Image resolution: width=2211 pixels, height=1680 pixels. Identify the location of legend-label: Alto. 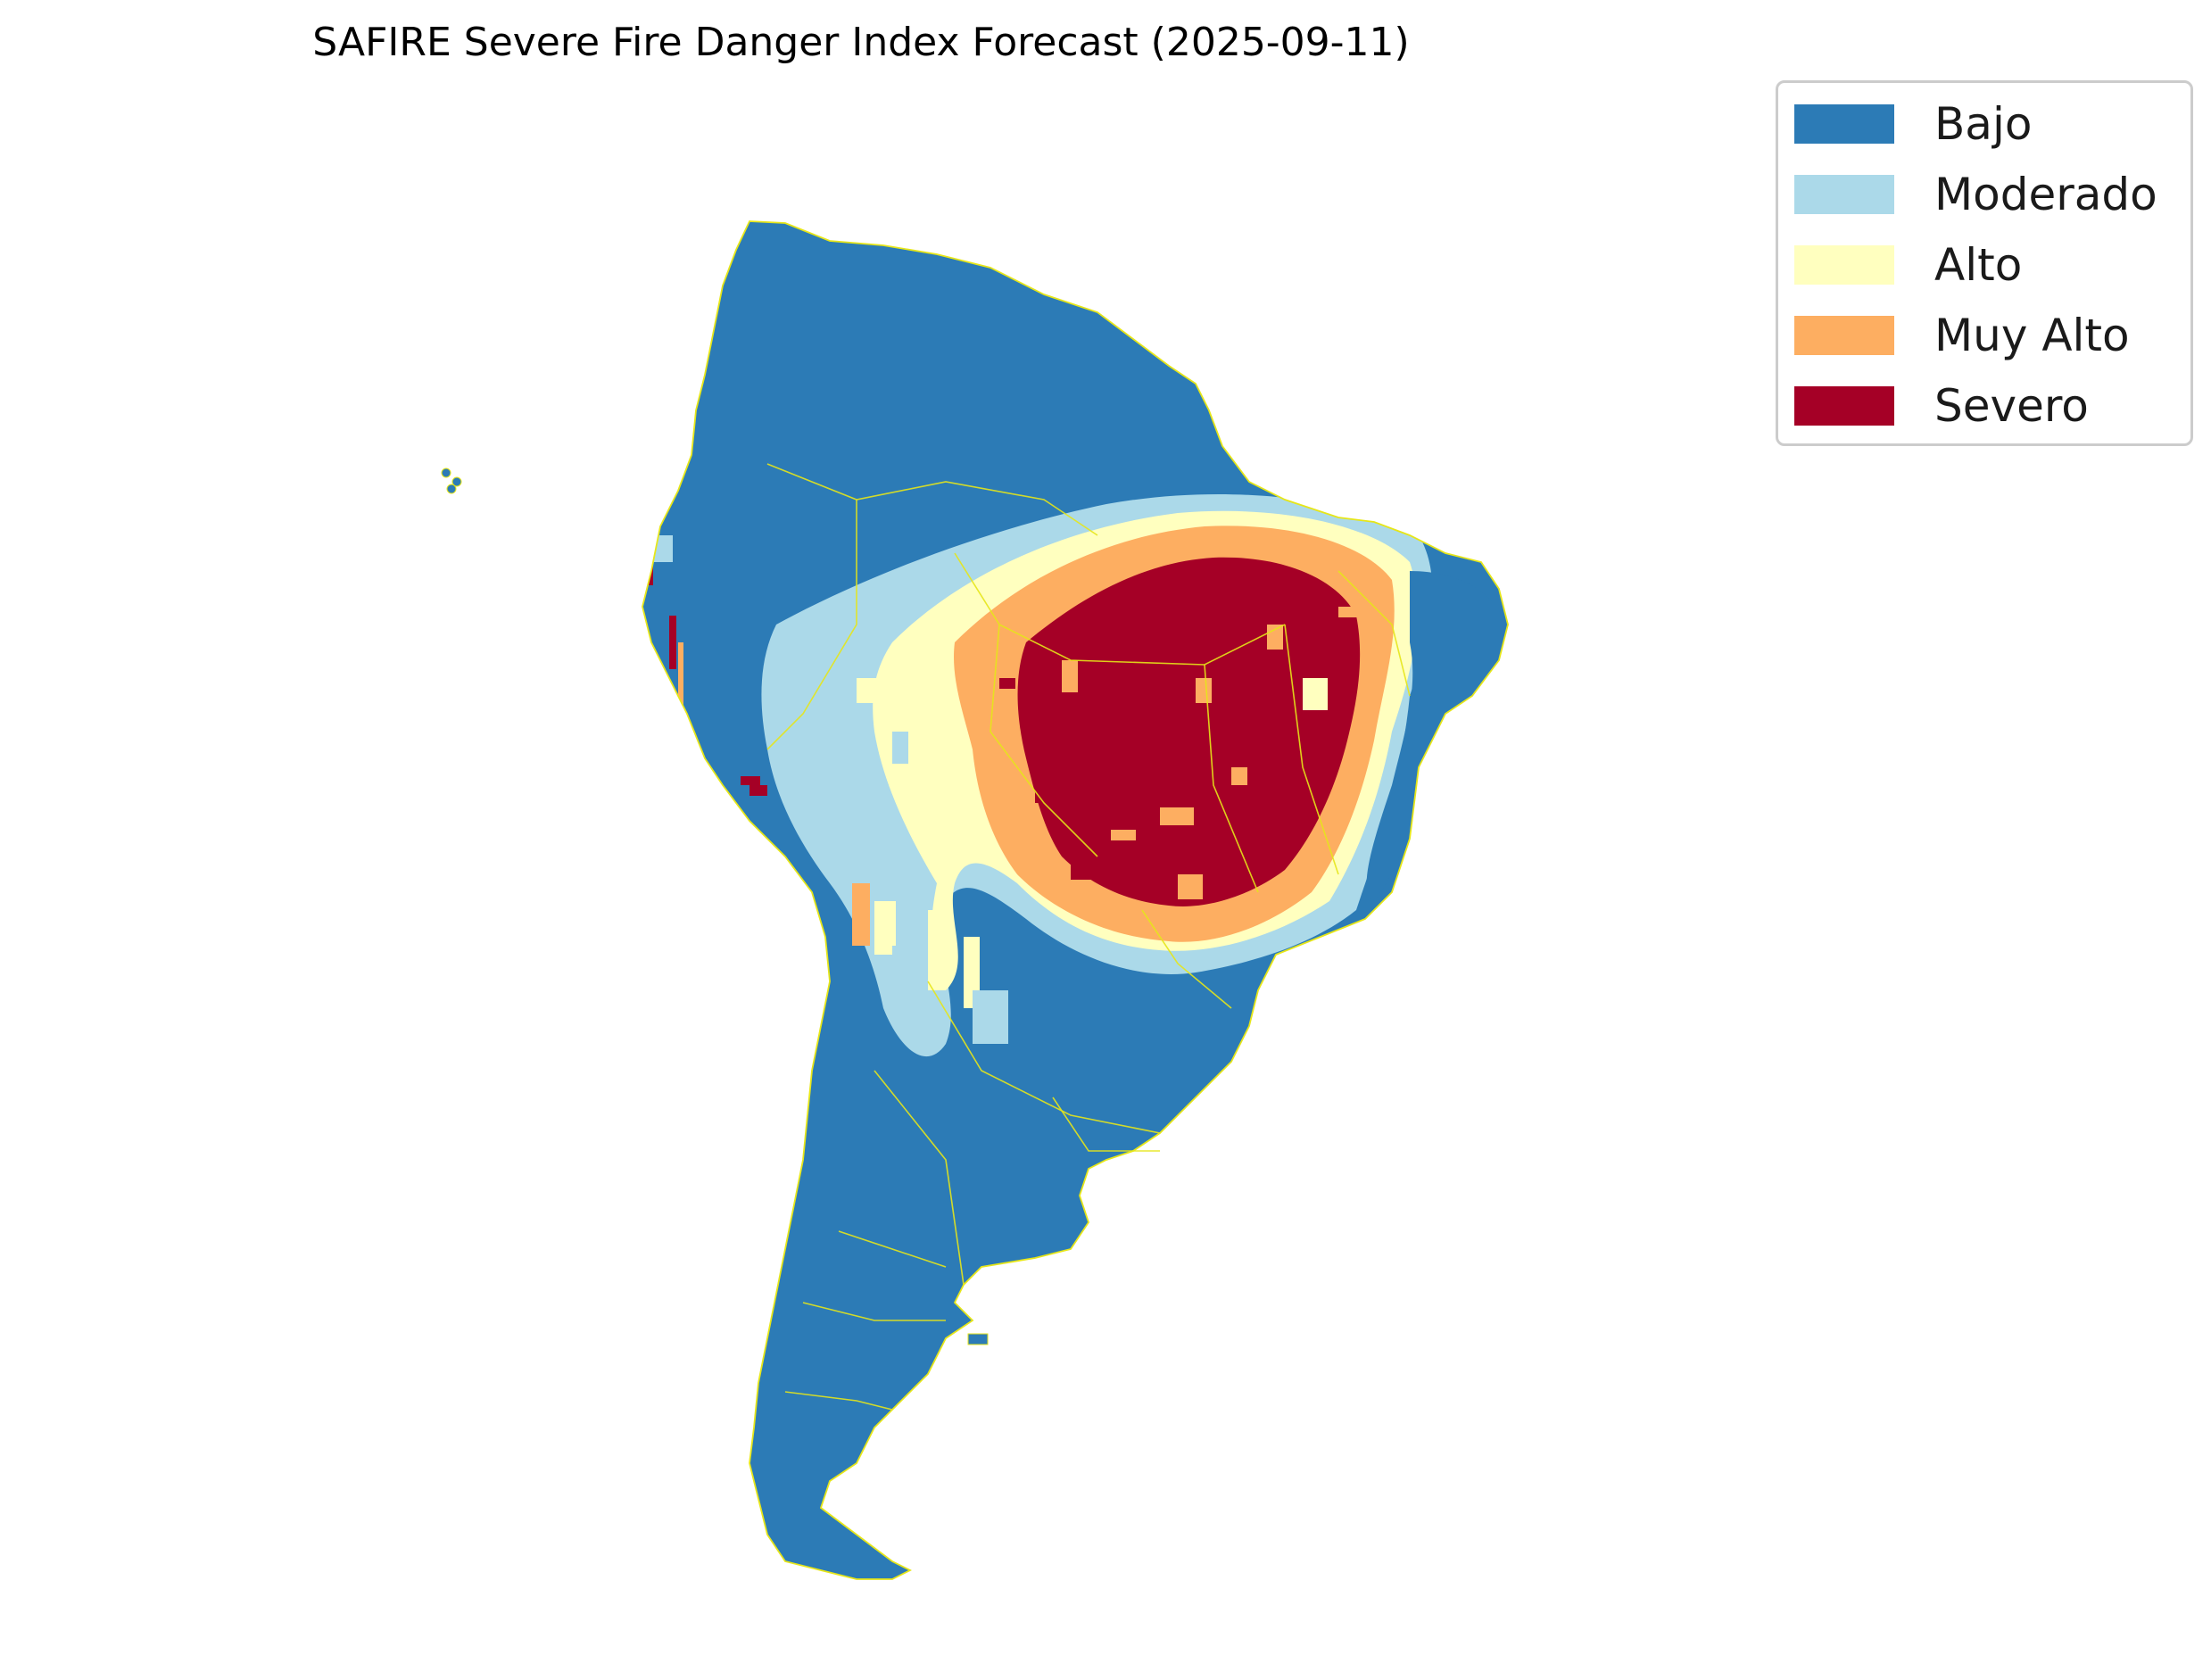
(1978, 265).